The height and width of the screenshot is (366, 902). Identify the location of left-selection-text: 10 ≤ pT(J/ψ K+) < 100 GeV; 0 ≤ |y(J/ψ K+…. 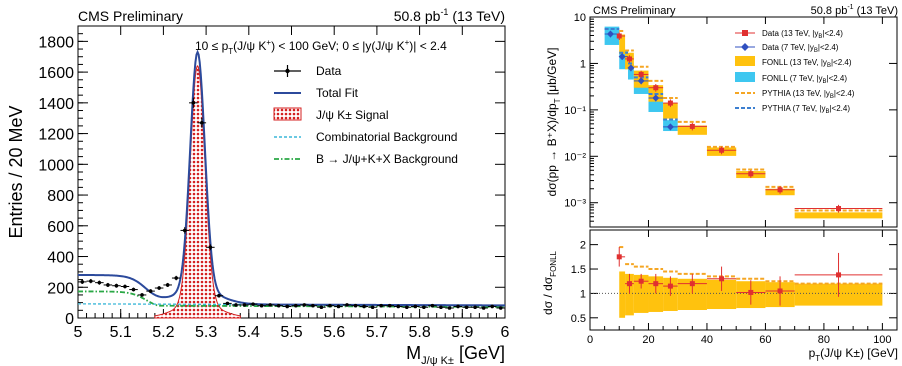
(321, 47).